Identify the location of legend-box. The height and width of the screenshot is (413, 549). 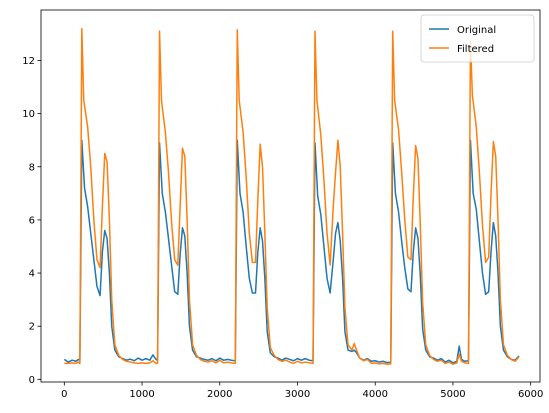
(477, 38).